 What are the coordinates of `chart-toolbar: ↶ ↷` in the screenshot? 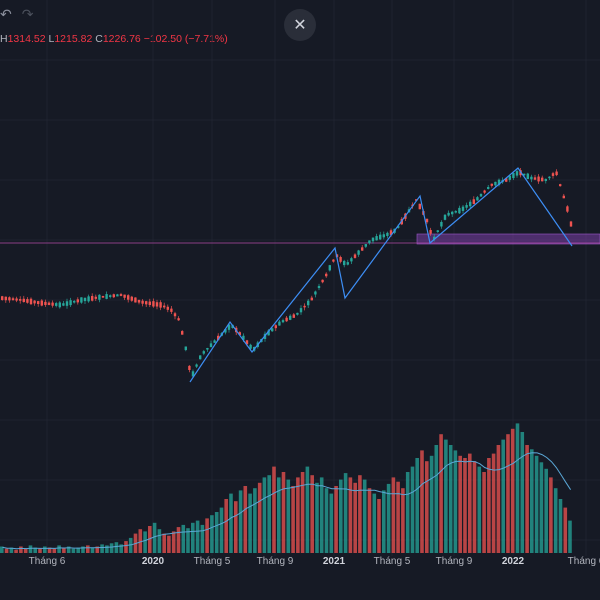 It's located at (30, 14).